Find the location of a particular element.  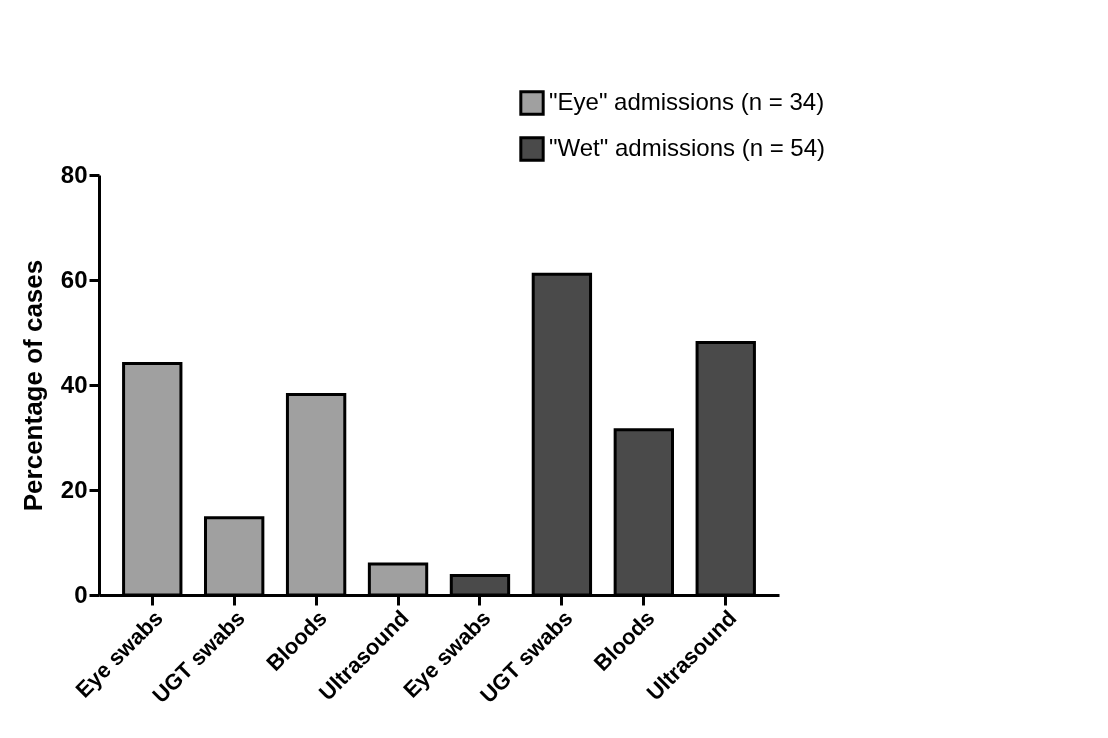

y-tick-label: 0 is located at coordinates (81, 594).